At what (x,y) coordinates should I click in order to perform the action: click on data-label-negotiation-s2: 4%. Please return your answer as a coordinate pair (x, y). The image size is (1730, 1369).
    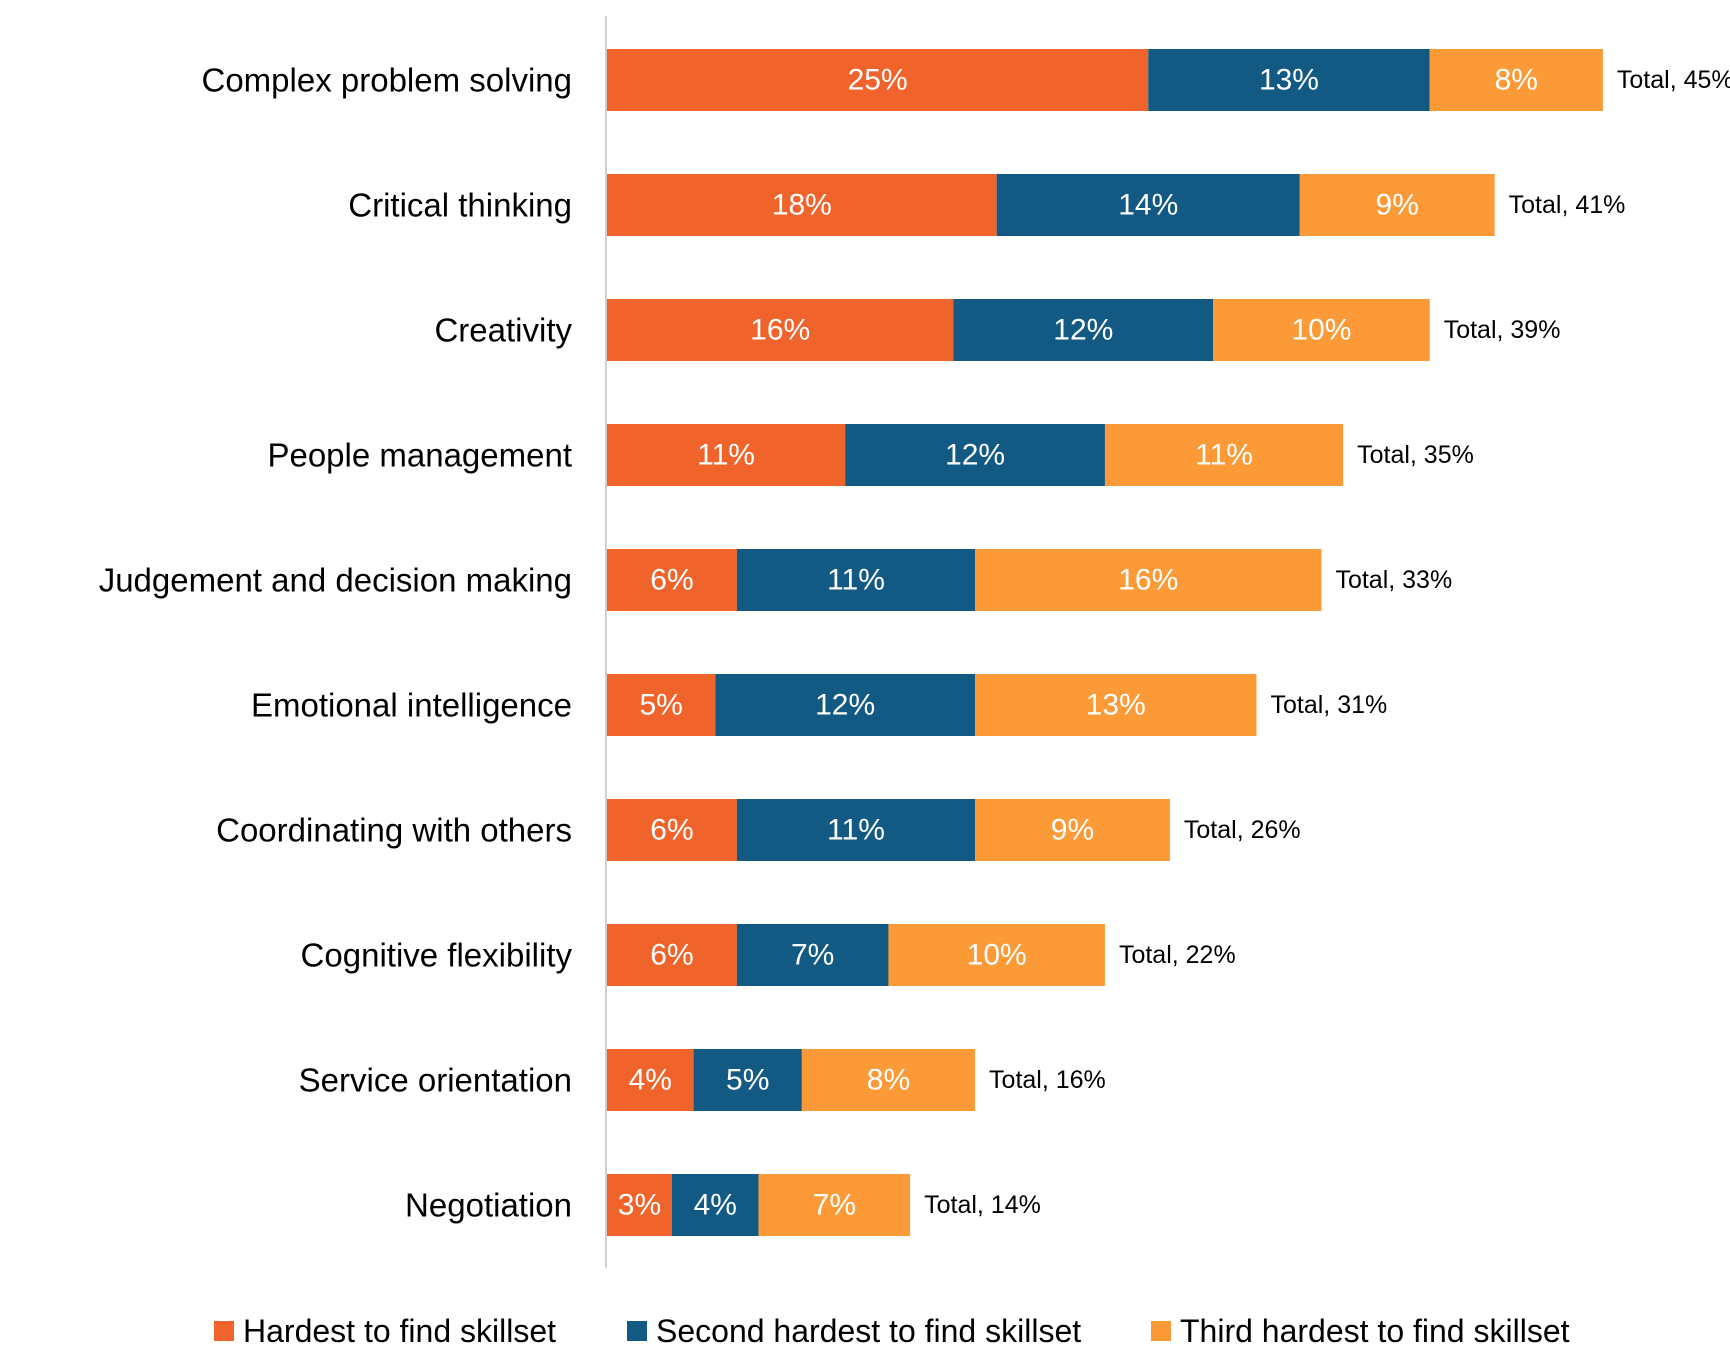
    Looking at the image, I should click on (715, 1205).